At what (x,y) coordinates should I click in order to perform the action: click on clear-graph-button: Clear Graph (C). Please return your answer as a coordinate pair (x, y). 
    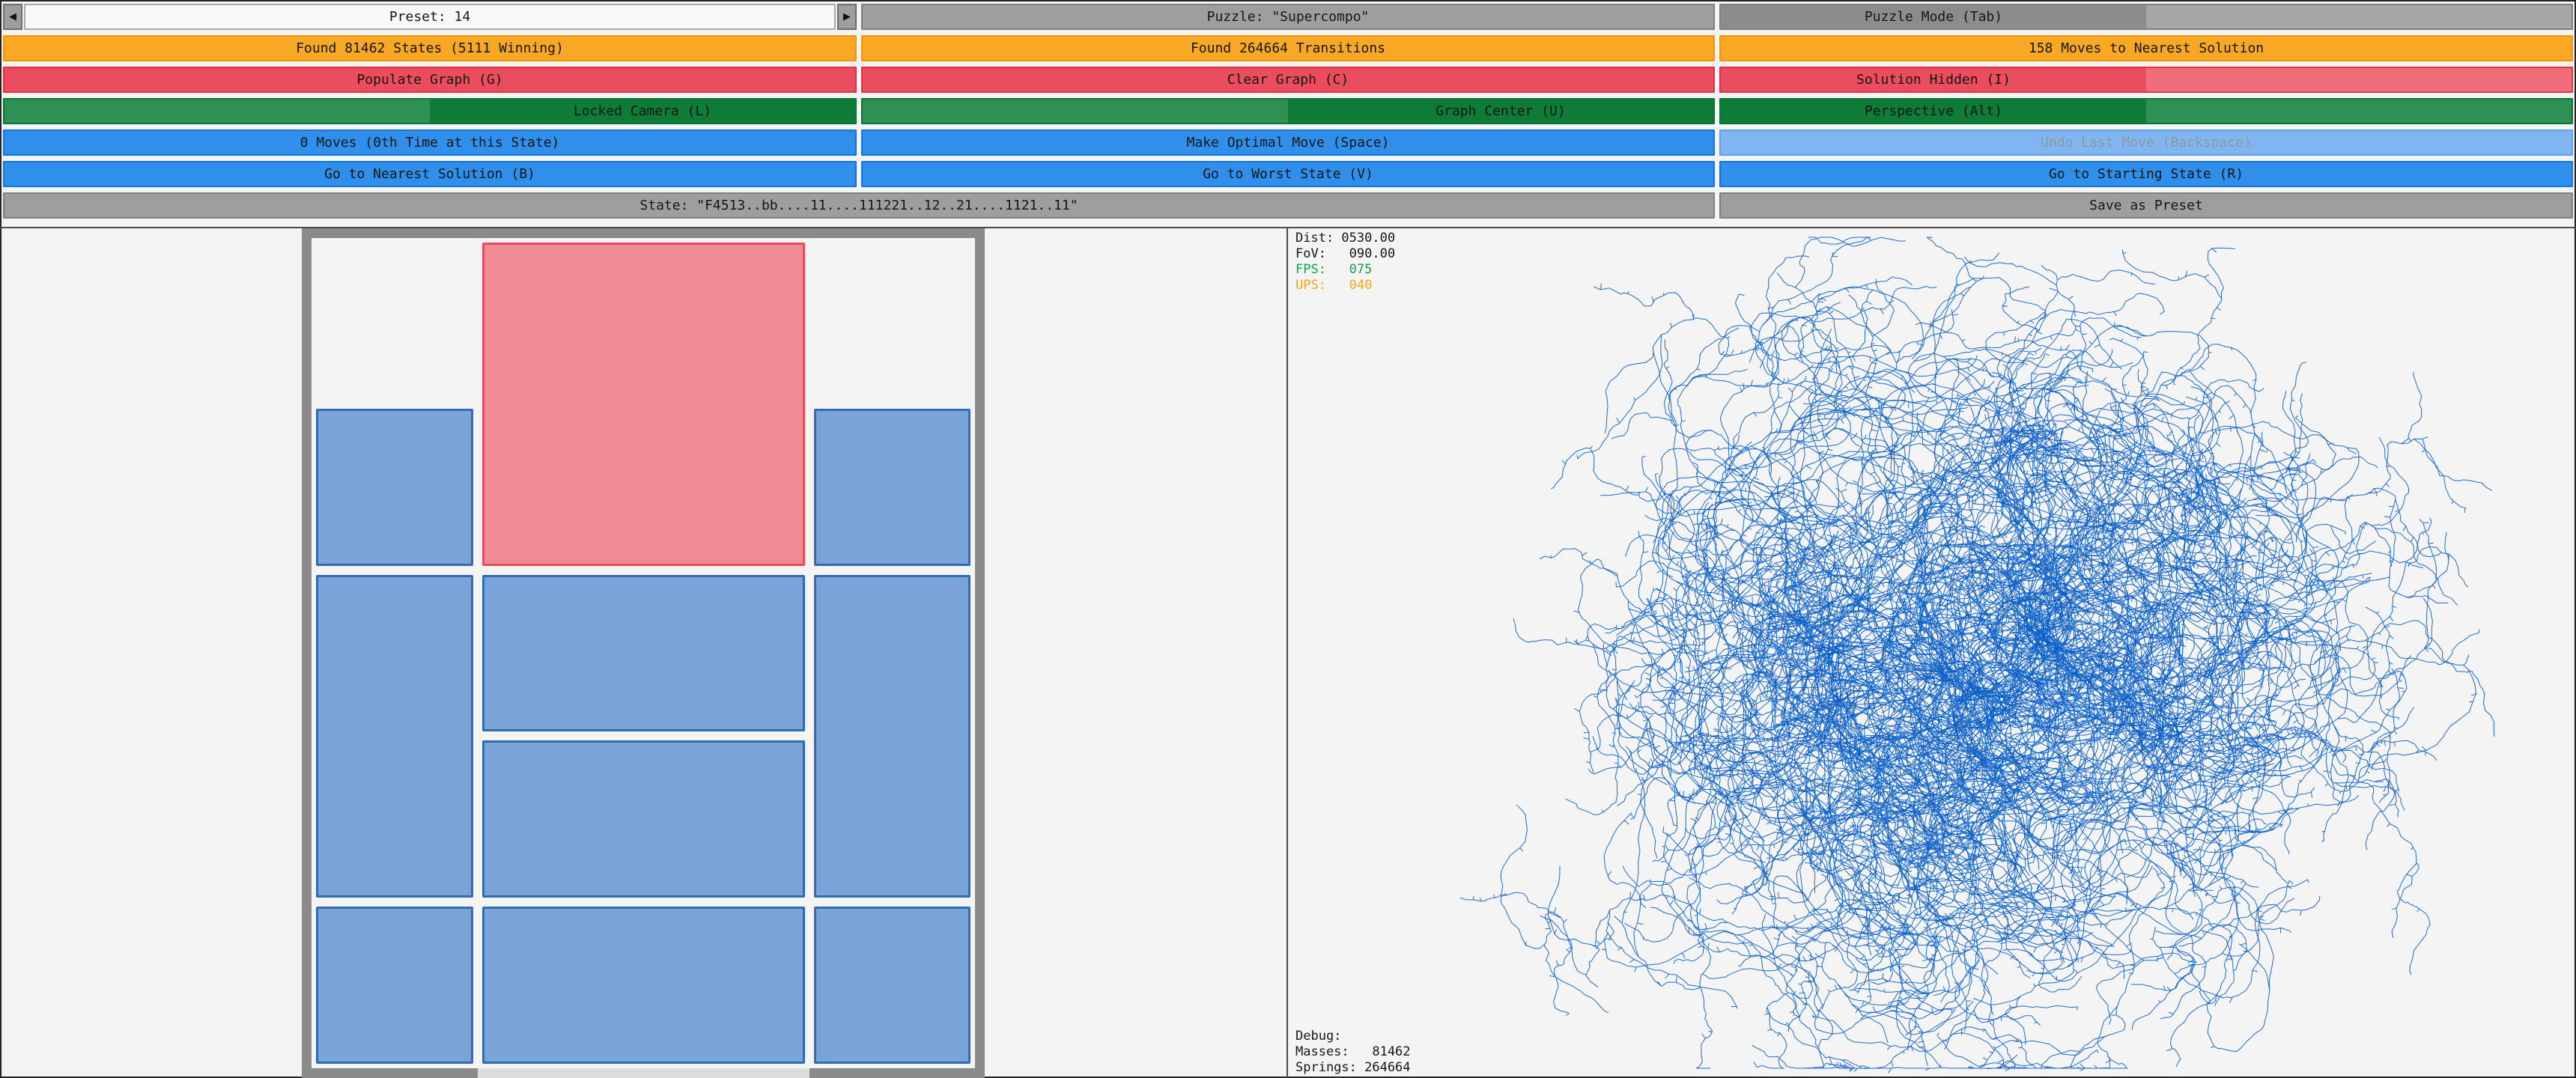
    Looking at the image, I should click on (1288, 80).